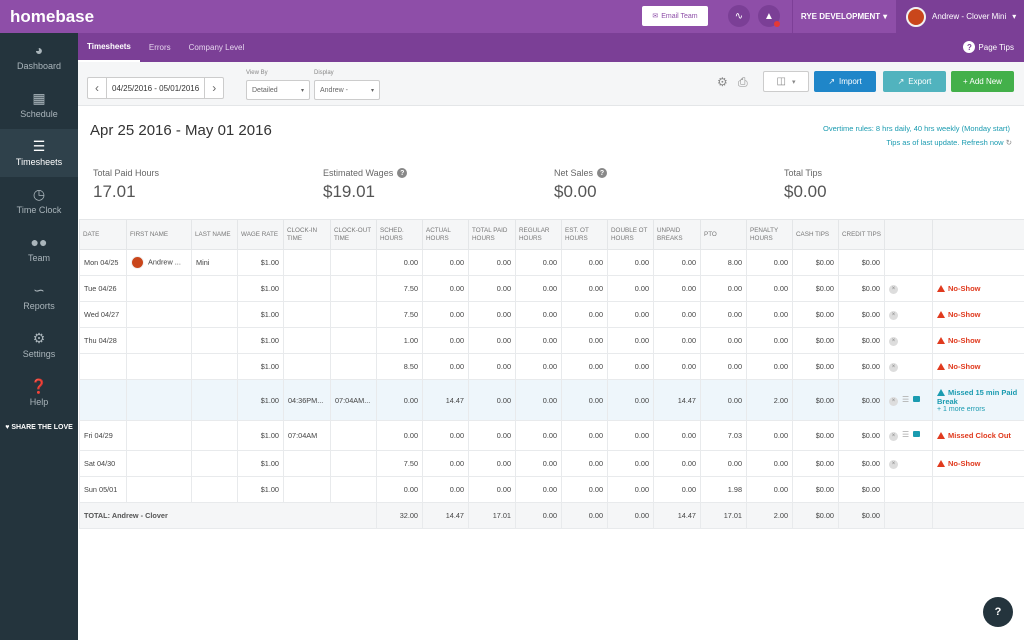 The width and height of the screenshot is (1024, 640). I want to click on sidebar-item-team: ●● Team, so click(39, 249).